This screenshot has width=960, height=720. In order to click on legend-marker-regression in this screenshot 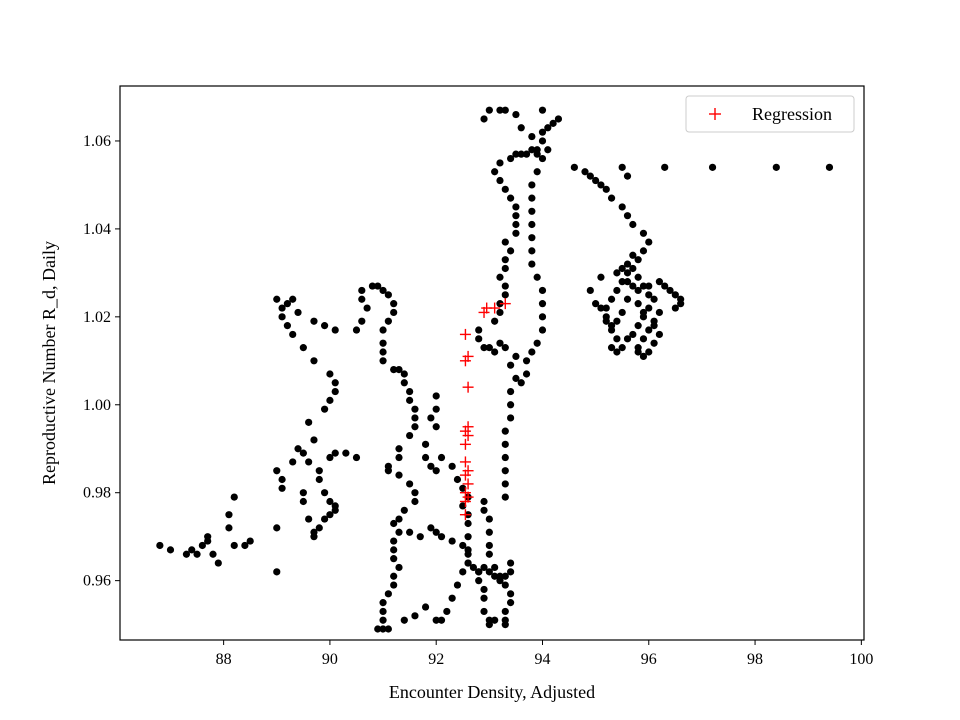, I will do `click(715, 114)`.